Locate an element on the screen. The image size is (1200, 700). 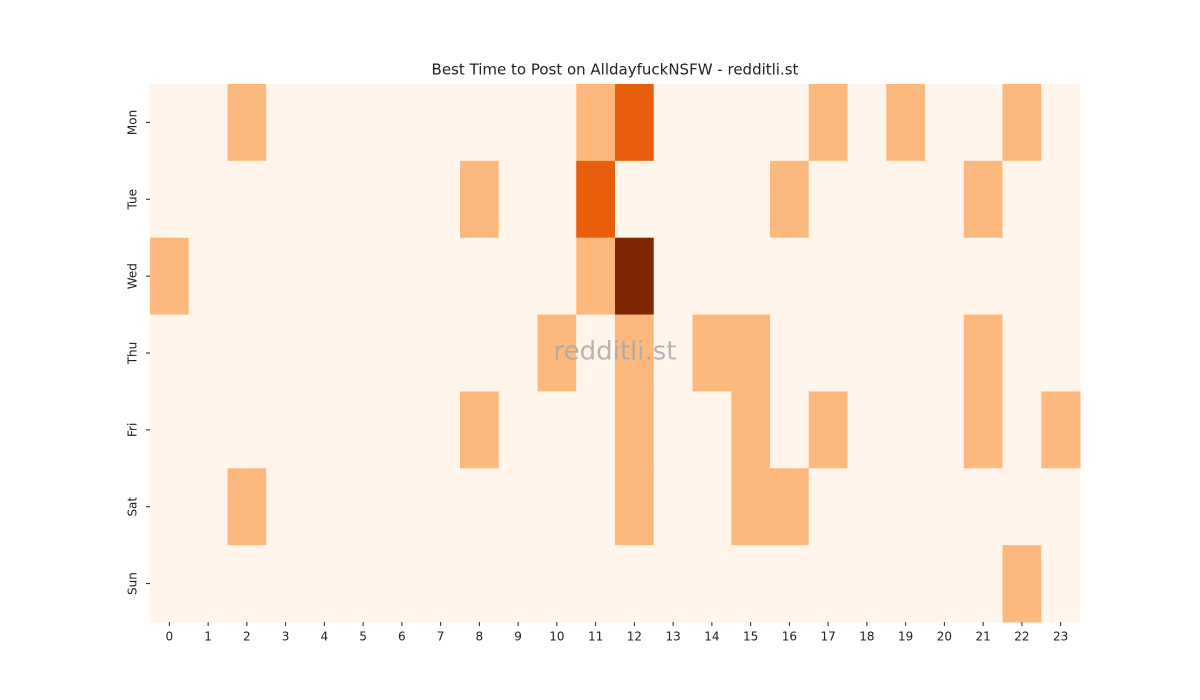
x-tick-label: 5 is located at coordinates (363, 637).